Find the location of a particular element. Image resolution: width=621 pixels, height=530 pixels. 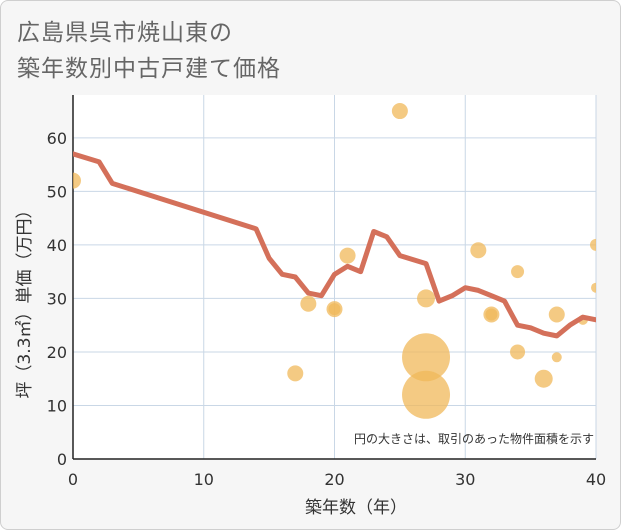

y-tick-label-1: 10 is located at coordinates (57, 405).